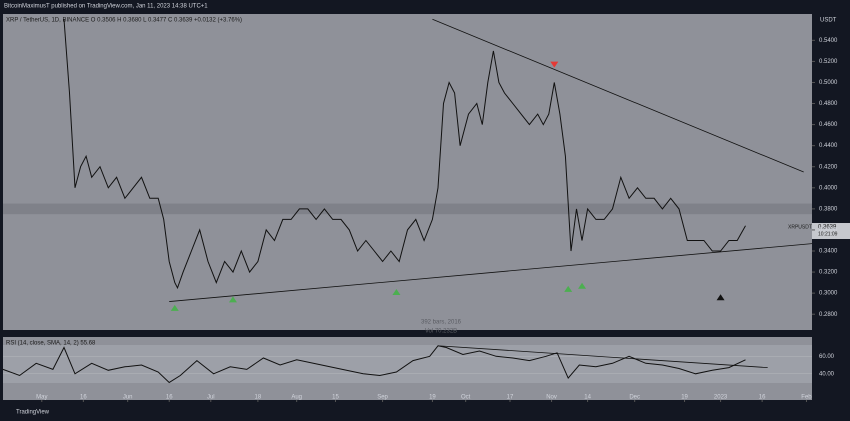 This screenshot has width=850, height=421. What do you see at coordinates (258, 398) in the screenshot?
I see `x-tick-label: 18` at bounding box center [258, 398].